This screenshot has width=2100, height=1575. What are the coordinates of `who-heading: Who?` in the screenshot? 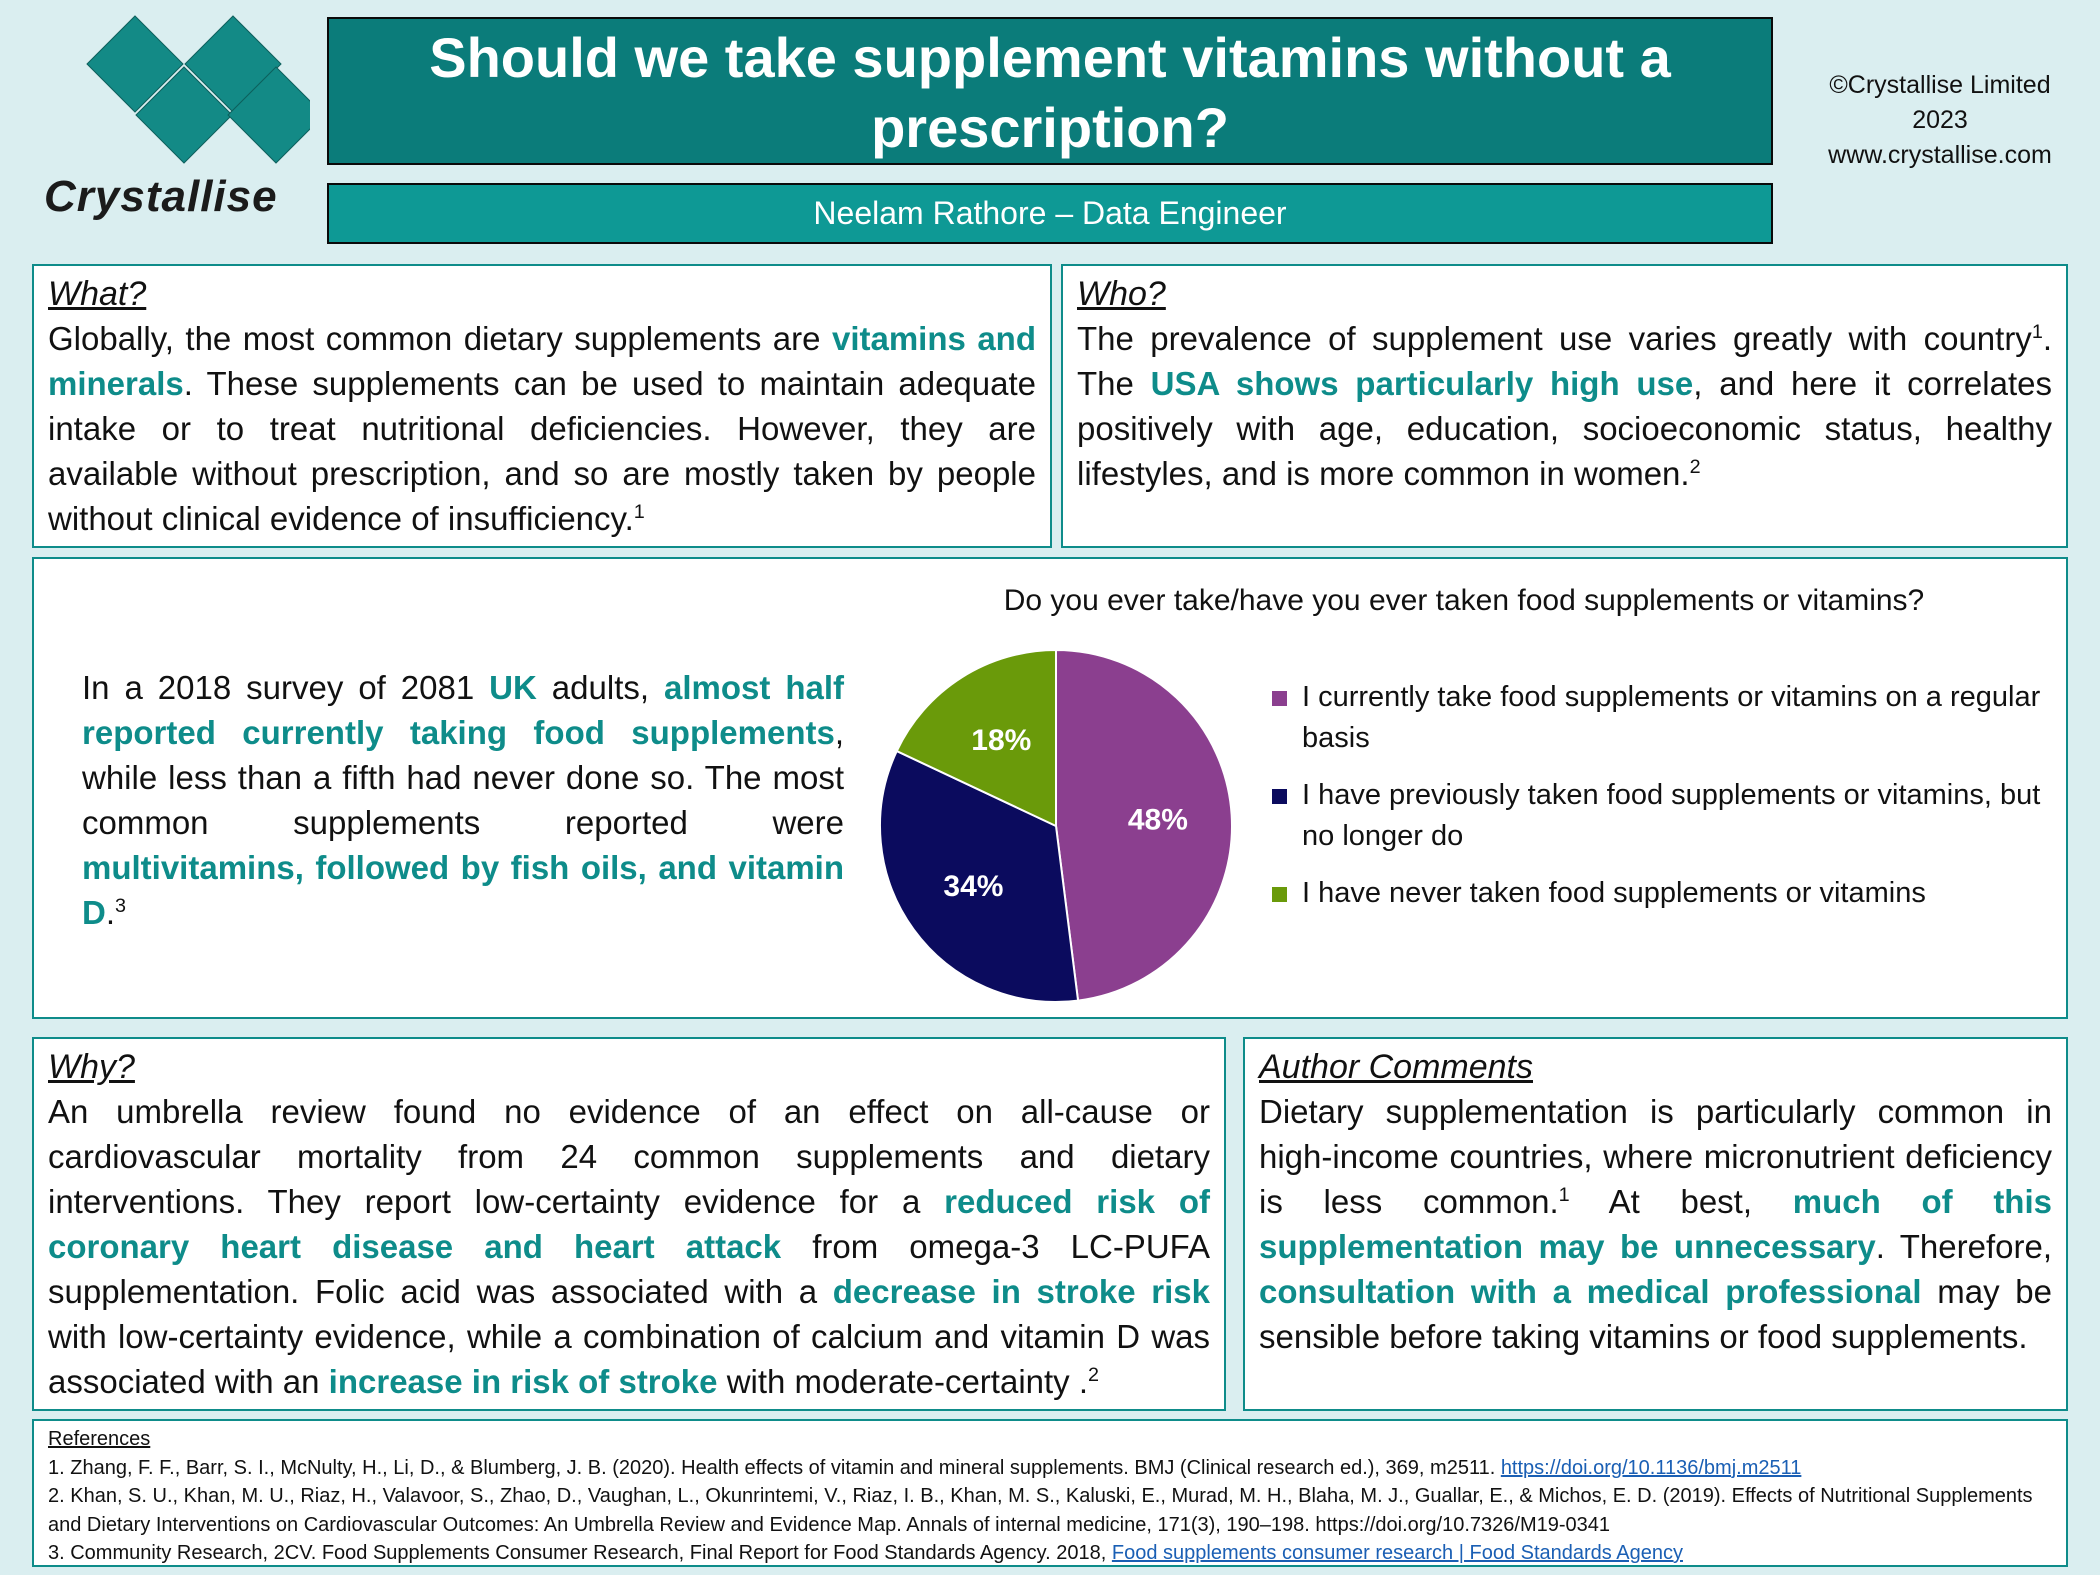 It's located at (1121, 294).